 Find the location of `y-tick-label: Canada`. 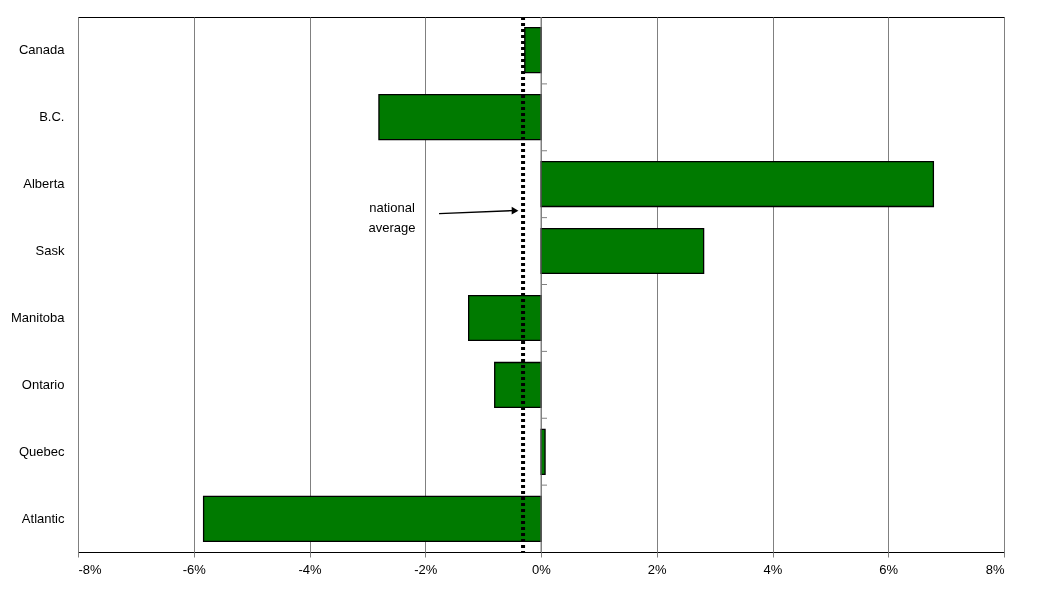

y-tick-label: Canada is located at coordinates (42, 50).